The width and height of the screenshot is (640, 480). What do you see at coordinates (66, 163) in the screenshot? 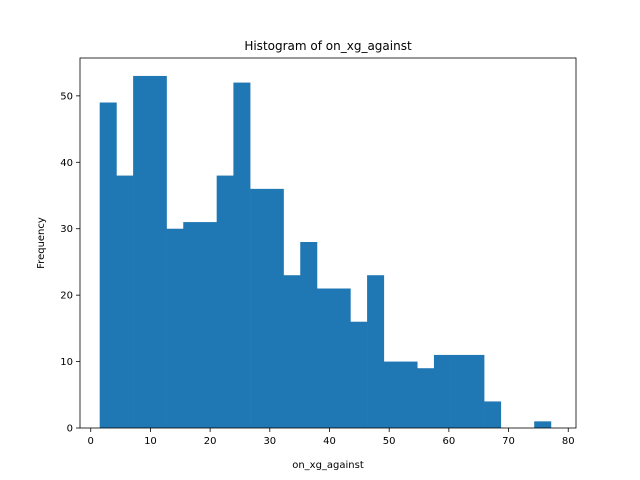
I see `y-tick-label-4: 40` at bounding box center [66, 163].